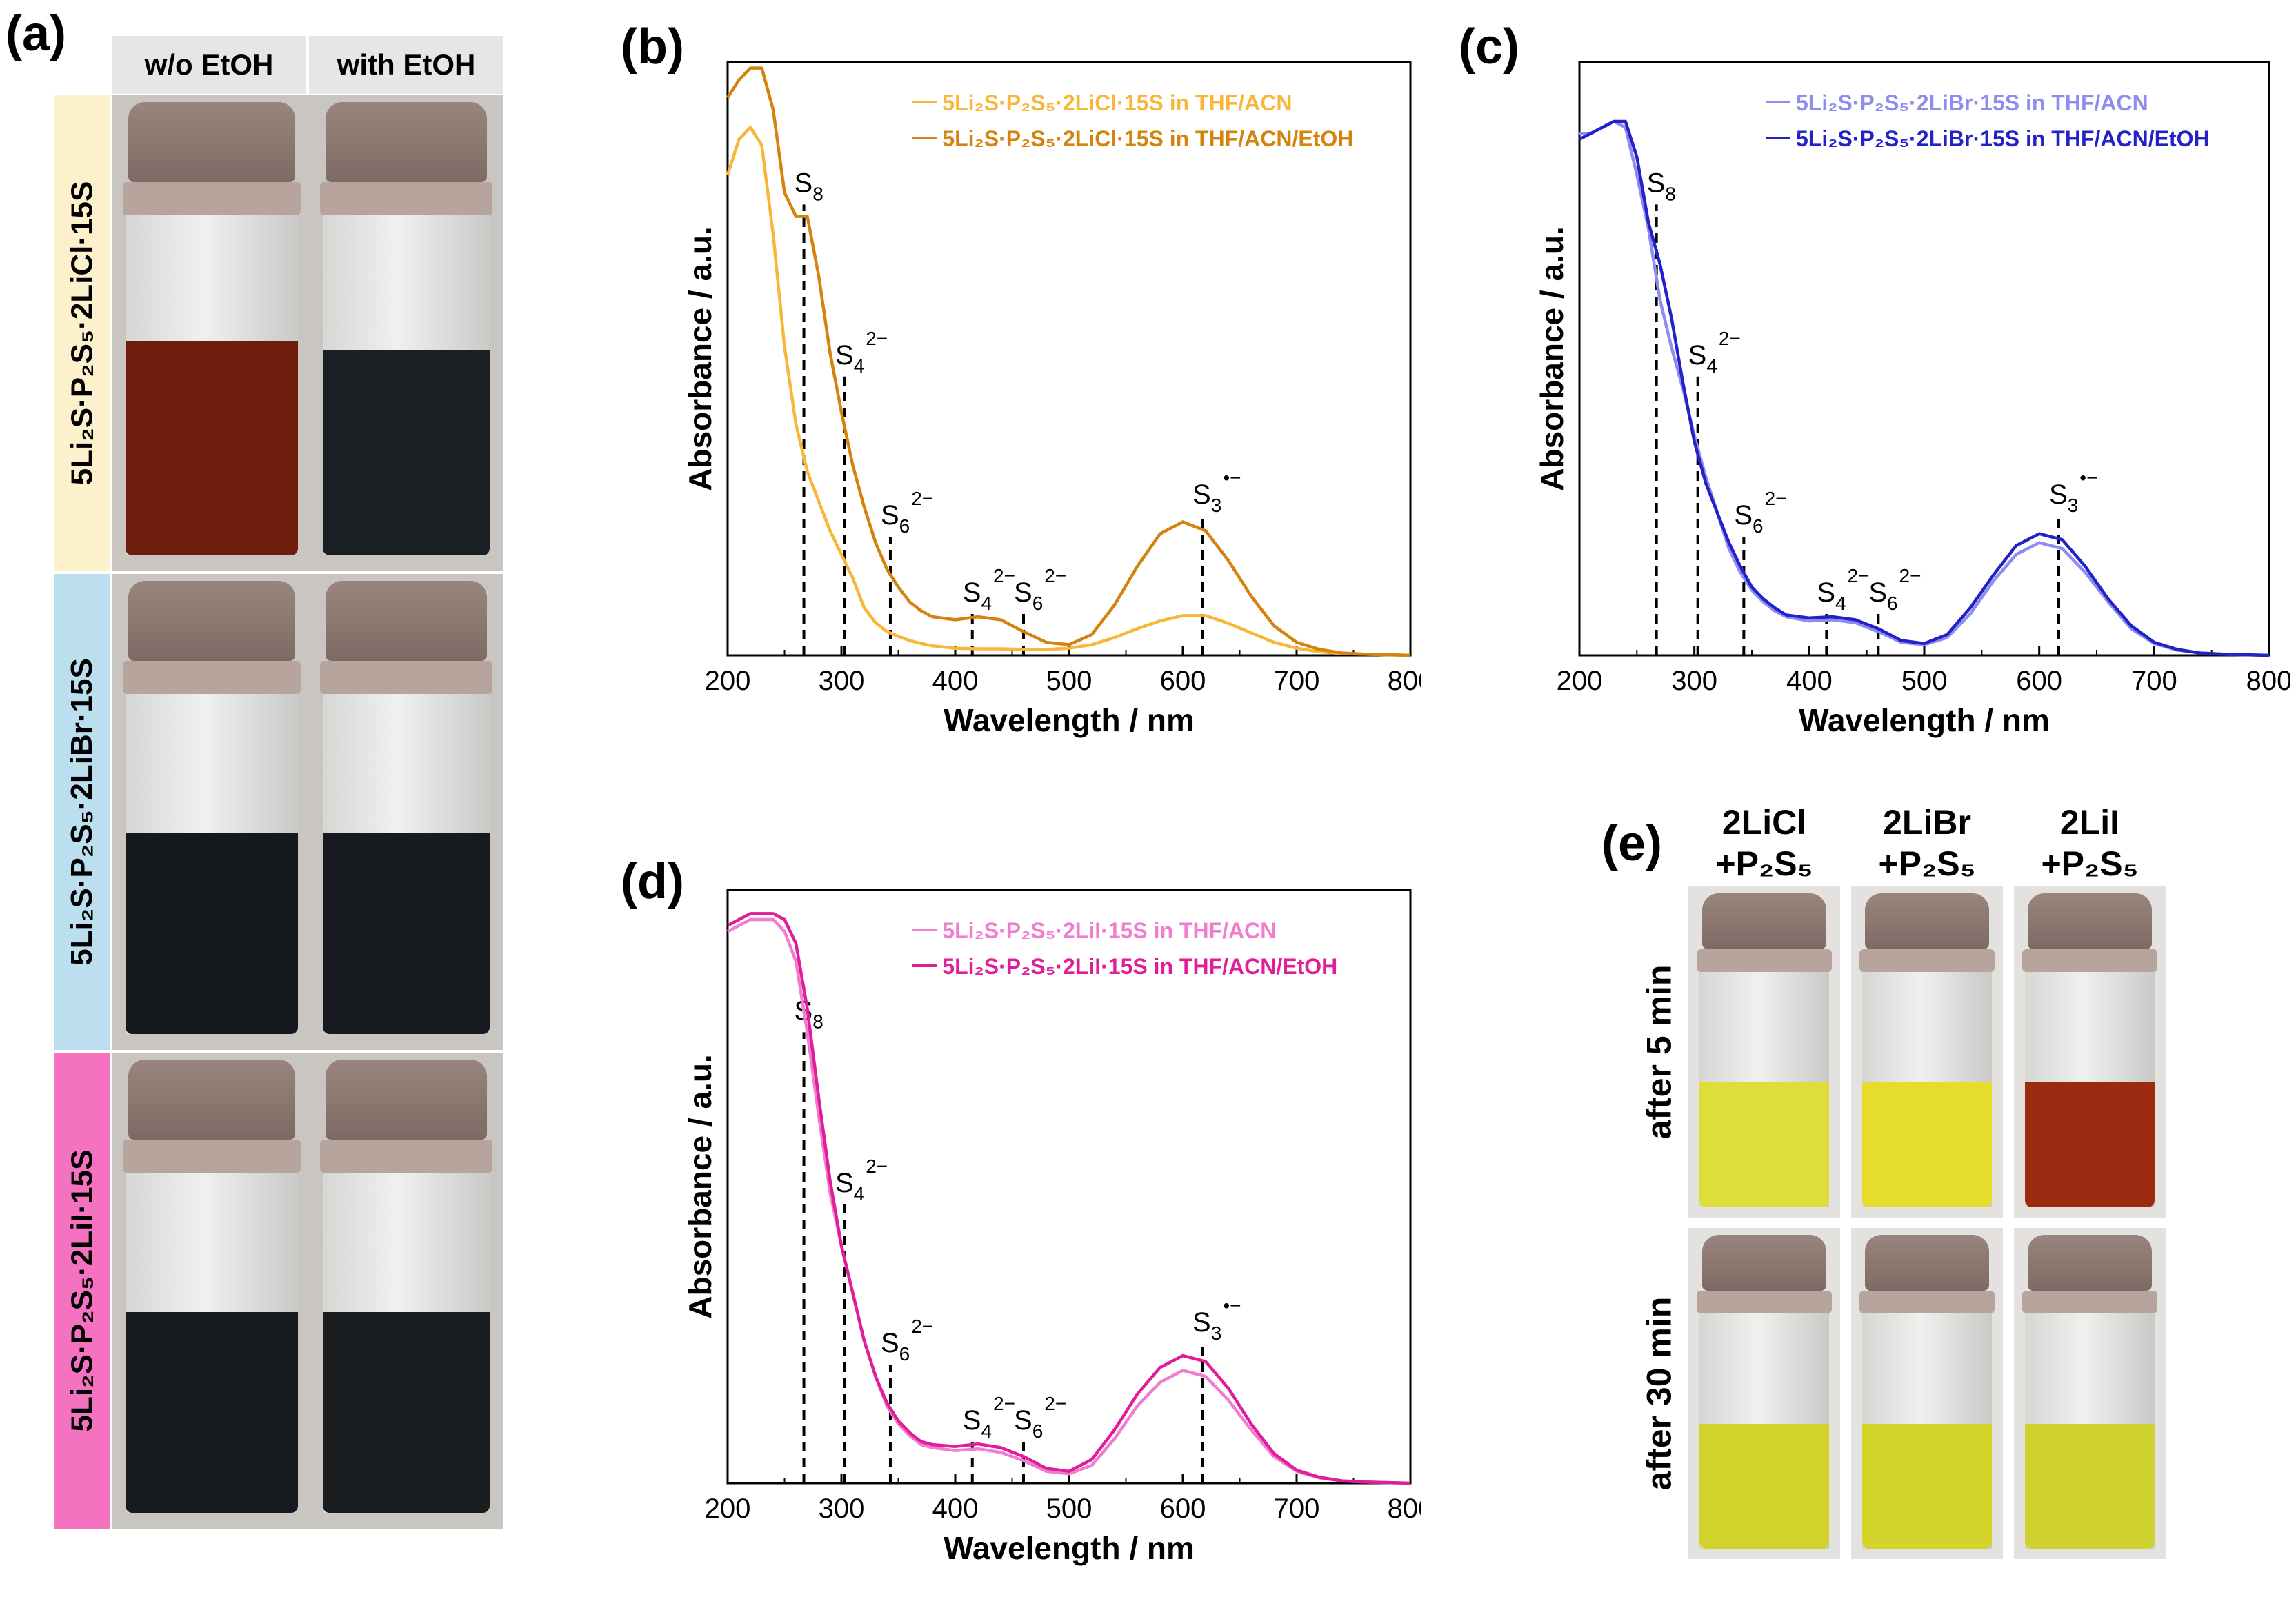 The width and height of the screenshot is (2296, 1597). What do you see at coordinates (1232, 1305) in the screenshot?
I see `species-superscript: •−` at bounding box center [1232, 1305].